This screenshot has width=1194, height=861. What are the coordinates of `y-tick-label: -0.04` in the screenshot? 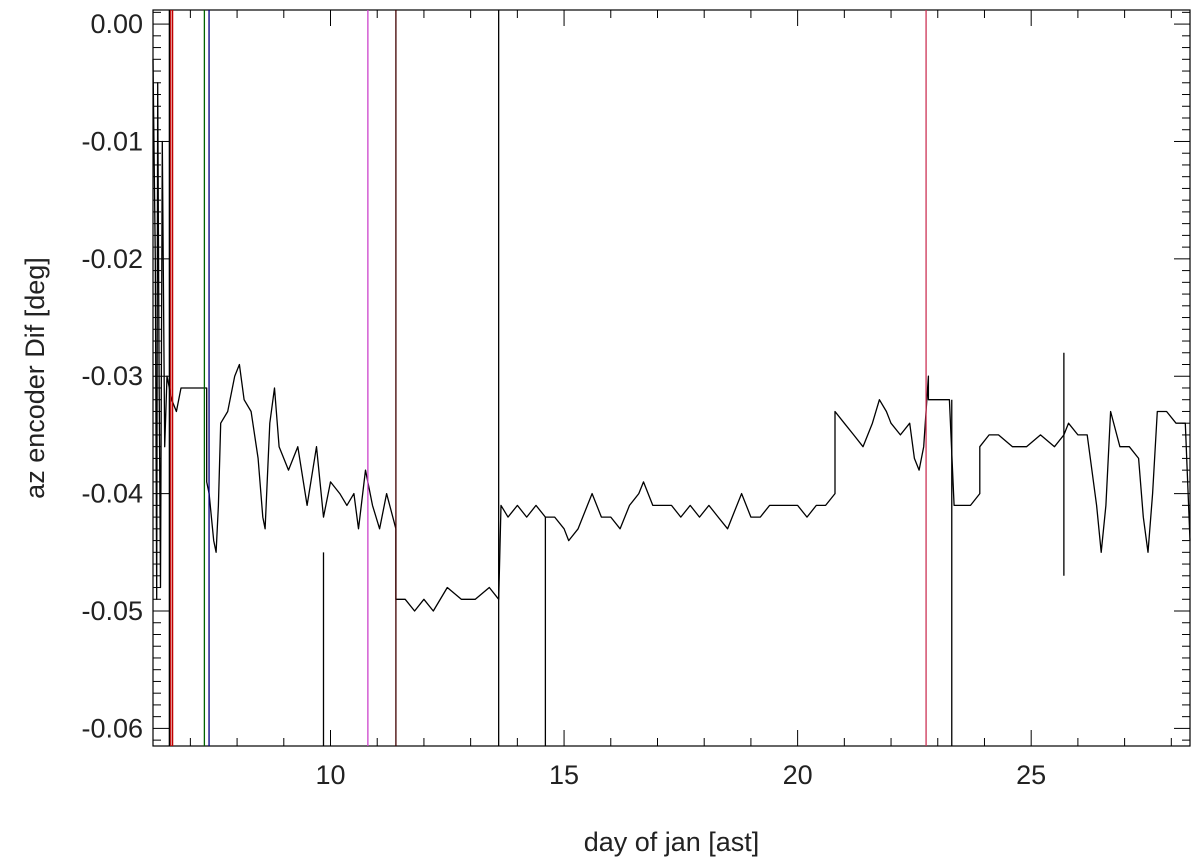 It's located at (112, 494).